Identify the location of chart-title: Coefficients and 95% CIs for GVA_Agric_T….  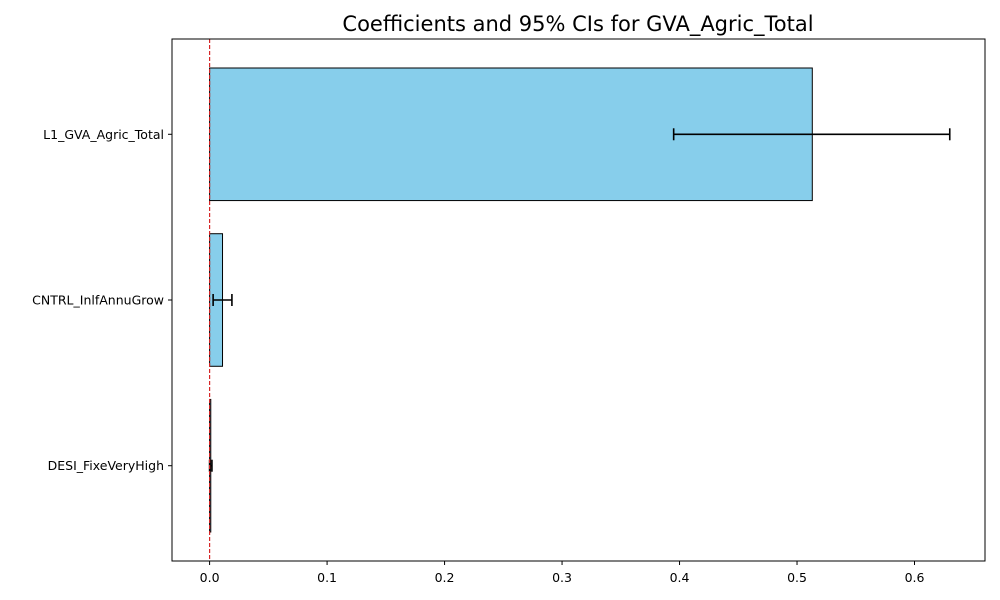
(577, 24).